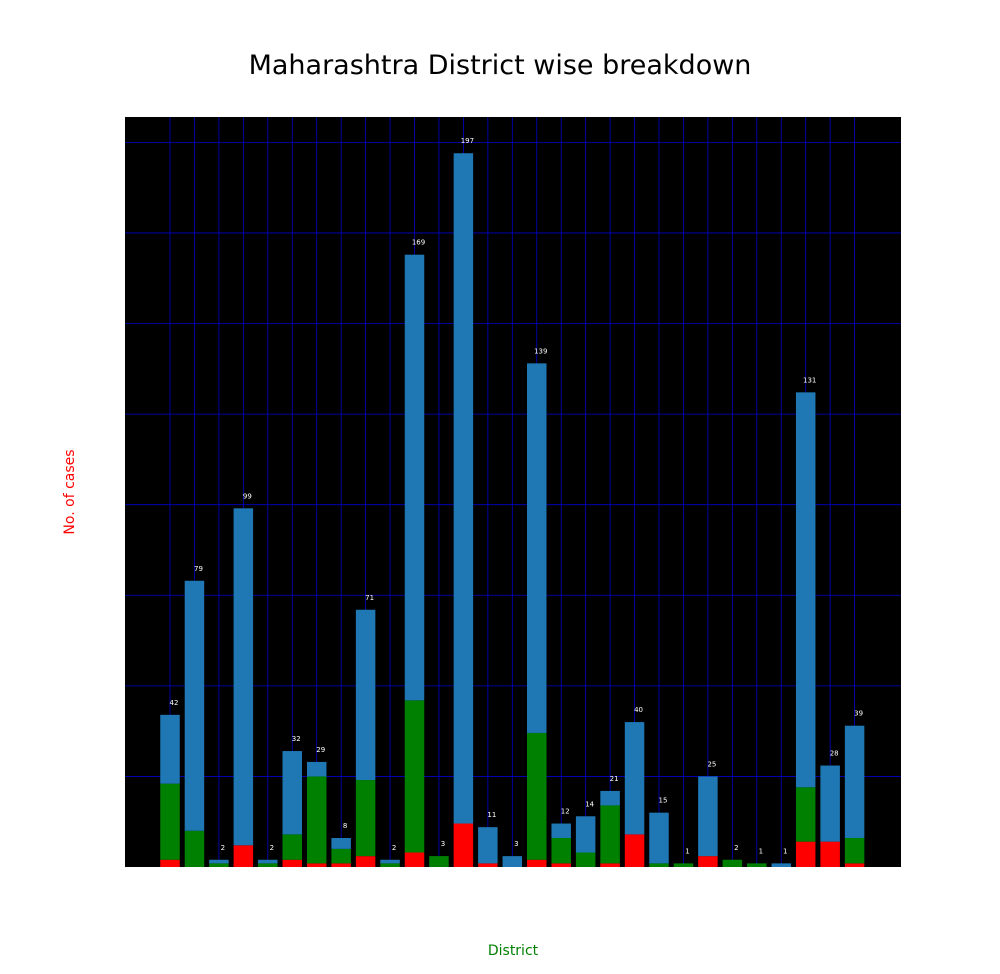  What do you see at coordinates (247, 496) in the screenshot?
I see `bar-value-label: 99` at bounding box center [247, 496].